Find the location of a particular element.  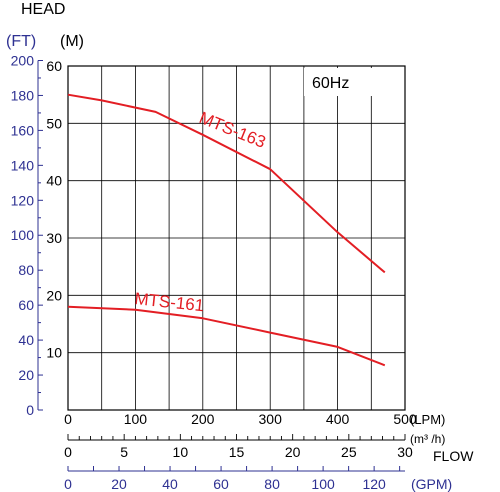

y-tick-m: 30 is located at coordinates (54, 238).